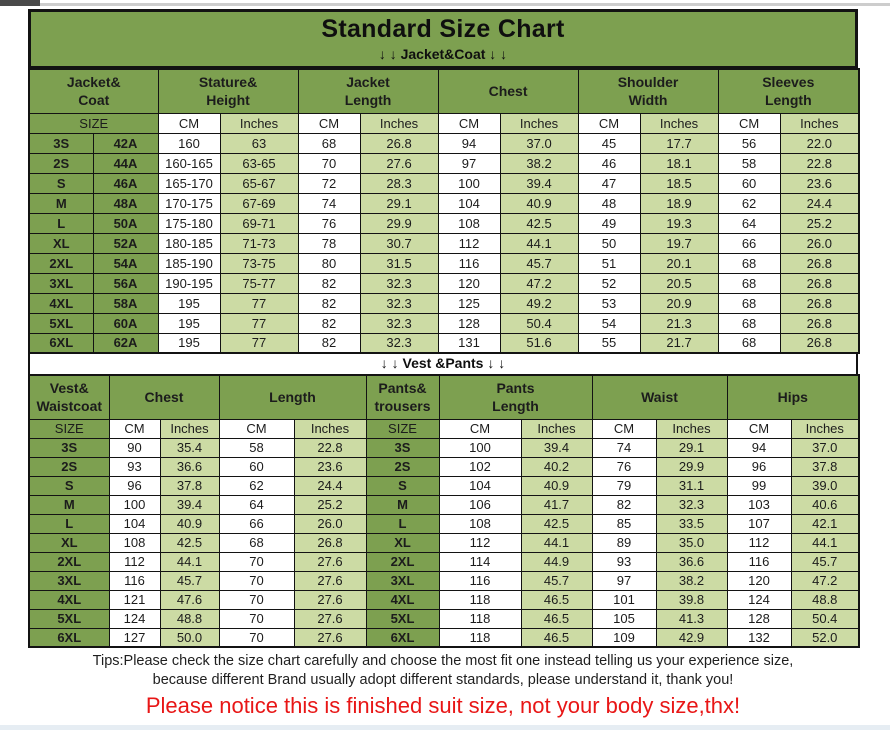  Describe the element at coordinates (259, 223) in the screenshot. I see `inches-value-cell: 69-71` at that location.